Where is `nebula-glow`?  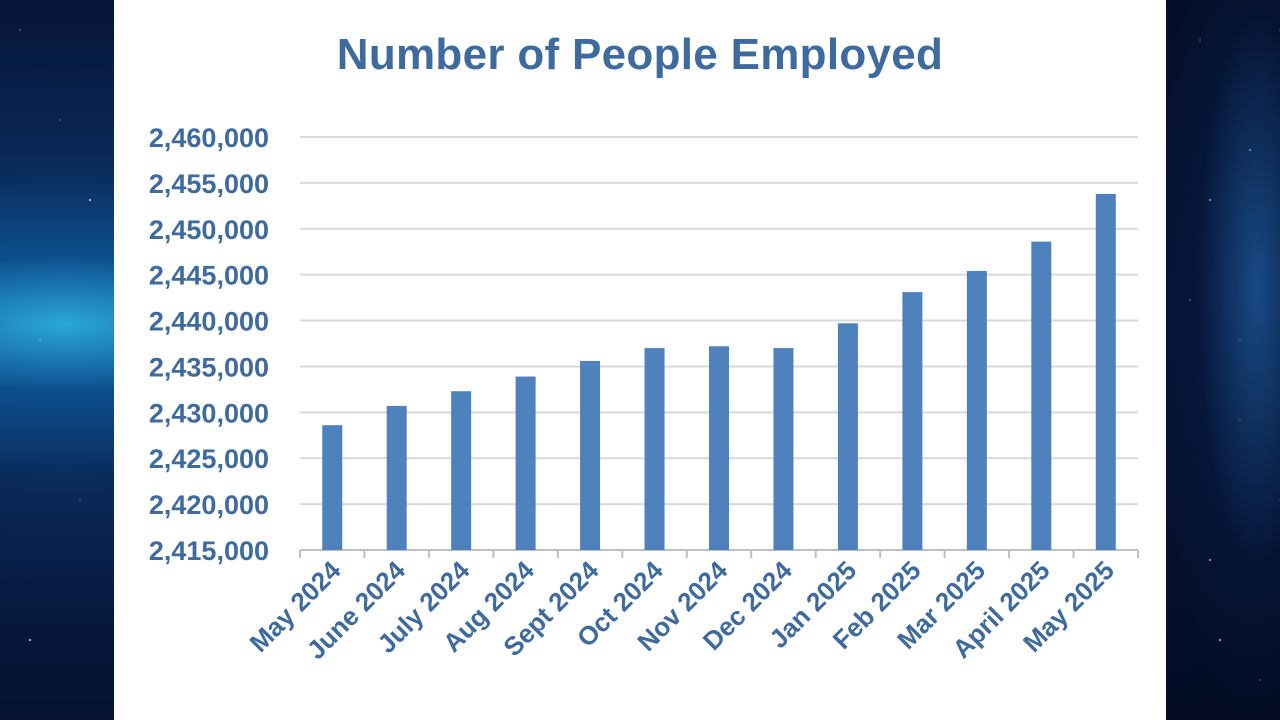
nebula-glow is located at coordinates (1222, 360).